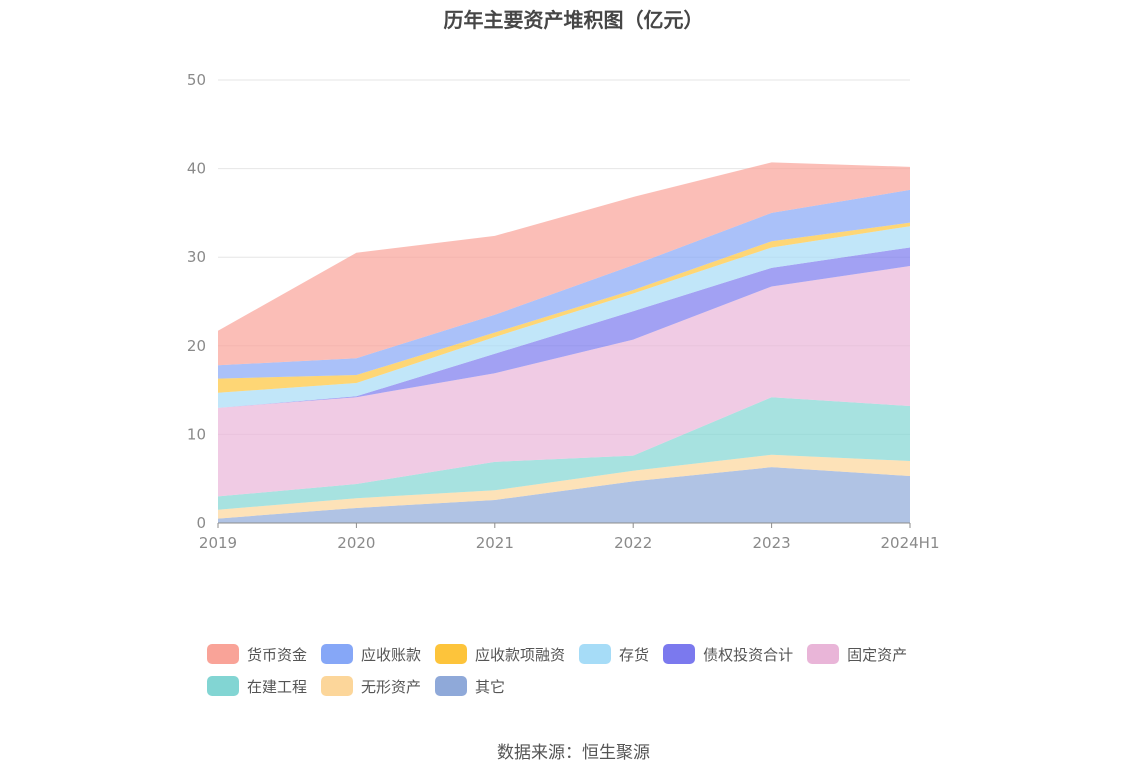 This screenshot has height=776, width=1147. What do you see at coordinates (490, 686) in the screenshot?
I see `legend-label: 其它` at bounding box center [490, 686].